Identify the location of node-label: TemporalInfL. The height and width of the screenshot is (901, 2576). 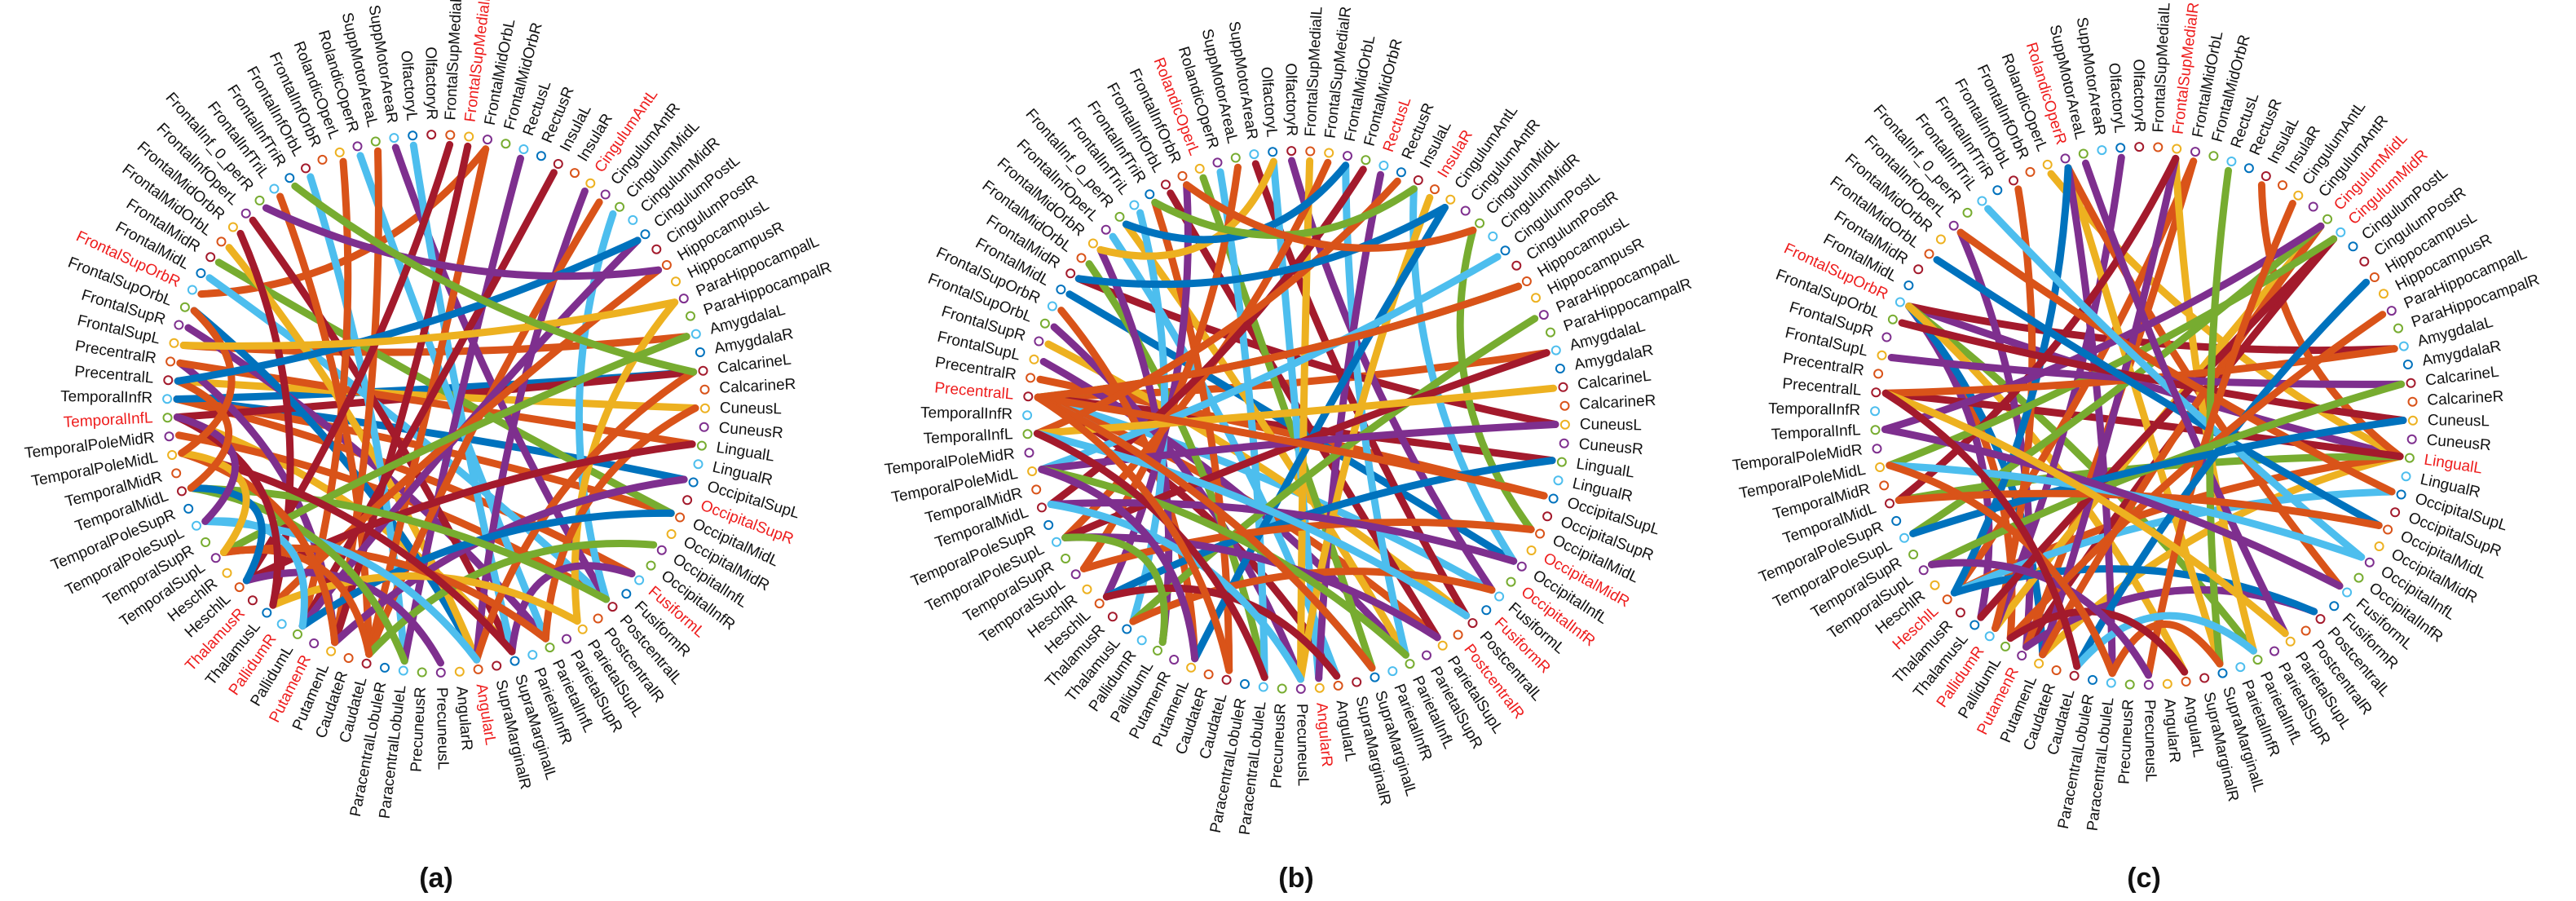
(108, 420).